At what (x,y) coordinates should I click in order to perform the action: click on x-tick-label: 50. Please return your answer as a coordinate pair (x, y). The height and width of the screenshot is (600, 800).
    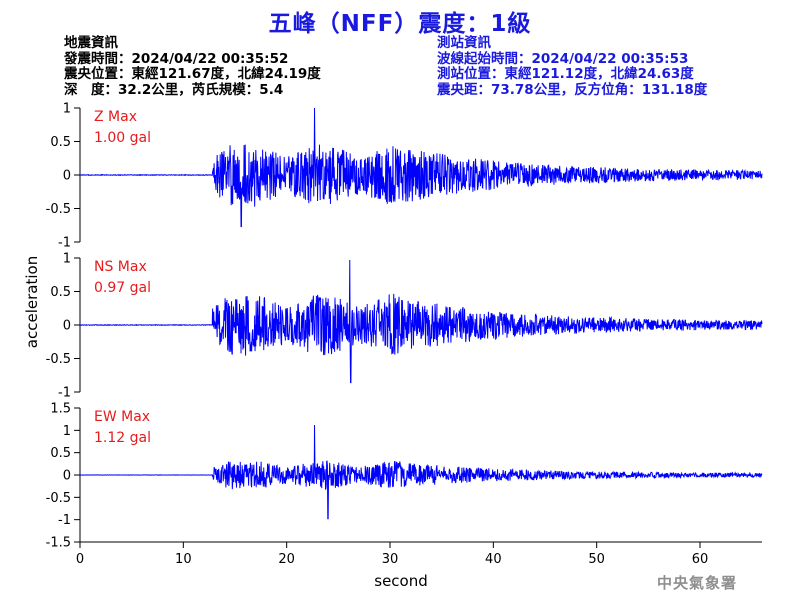
    Looking at the image, I should click on (596, 559).